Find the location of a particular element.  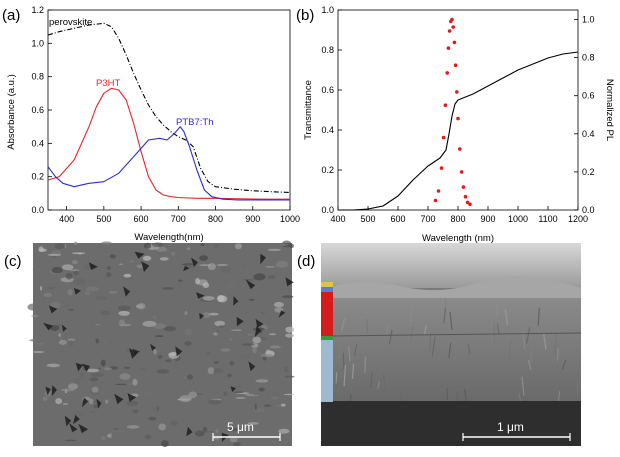

b-y-tick-label: 0.4 is located at coordinates (327, 130).